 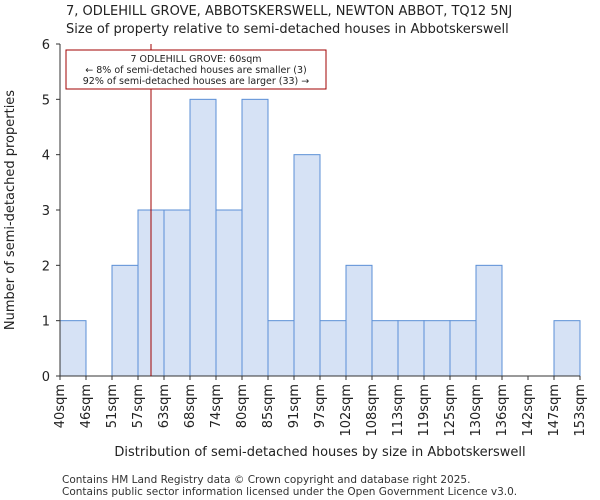 What do you see at coordinates (320, 406) in the screenshot?
I see `x-tick-label: 97sqm` at bounding box center [320, 406].